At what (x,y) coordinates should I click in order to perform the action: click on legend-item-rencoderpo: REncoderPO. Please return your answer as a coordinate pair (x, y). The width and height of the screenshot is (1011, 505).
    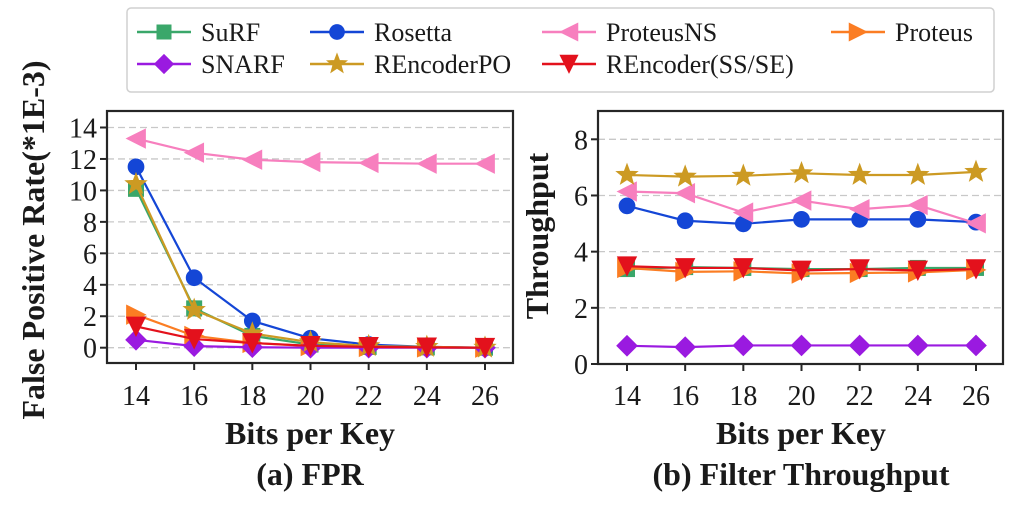
    Looking at the image, I should click on (410, 64).